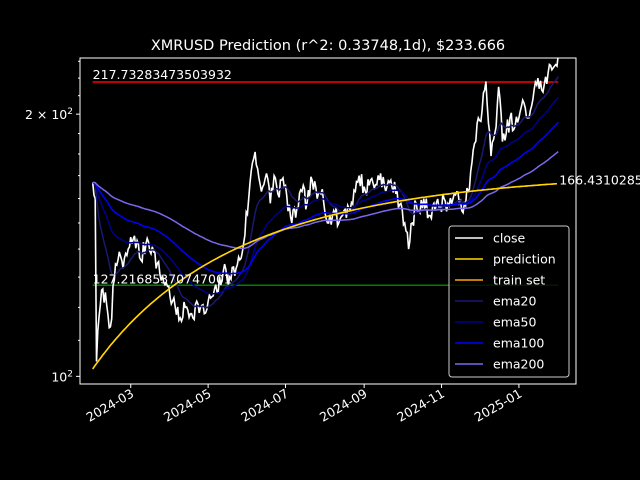 The height and width of the screenshot is (480, 640). Describe the element at coordinates (162, 278) in the screenshot. I see `lower-level-label: 127.21685370747001` at that location.